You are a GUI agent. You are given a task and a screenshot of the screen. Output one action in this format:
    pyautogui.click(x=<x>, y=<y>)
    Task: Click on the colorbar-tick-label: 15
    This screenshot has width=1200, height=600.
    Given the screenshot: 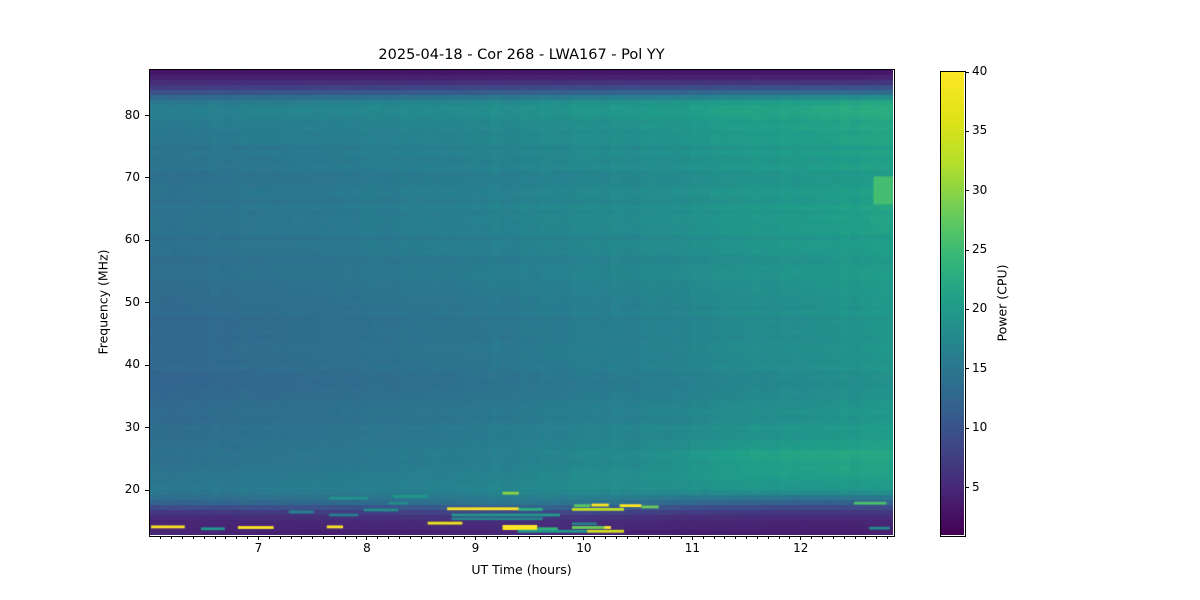 What is the action you would take?
    pyautogui.click(x=980, y=367)
    